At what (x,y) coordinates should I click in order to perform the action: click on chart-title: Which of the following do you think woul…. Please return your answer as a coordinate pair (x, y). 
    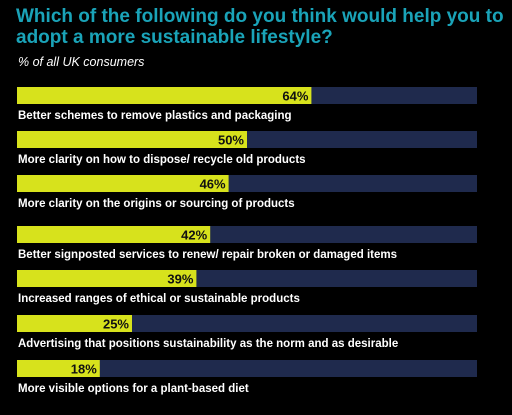
    Looking at the image, I should click on (260, 27).